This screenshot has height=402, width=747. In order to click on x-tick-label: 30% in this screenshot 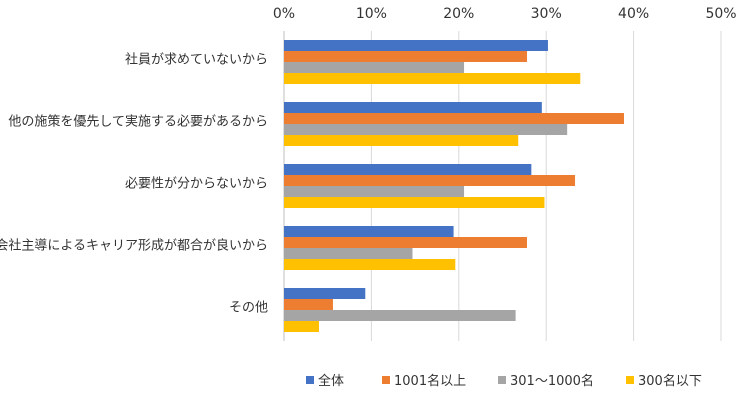, I will do `click(546, 14)`.